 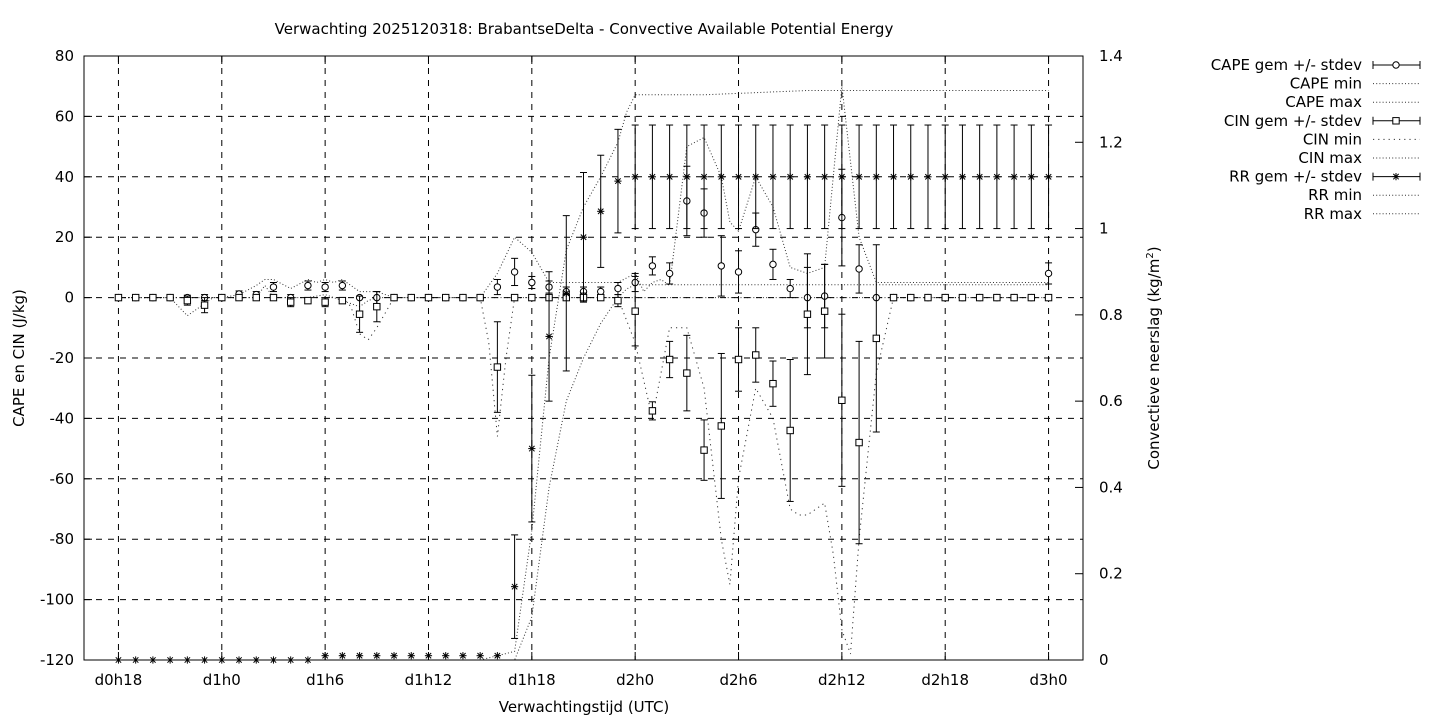 I want to click on legend-label: CAPE gem +/- stdev, so click(x=1286, y=65).